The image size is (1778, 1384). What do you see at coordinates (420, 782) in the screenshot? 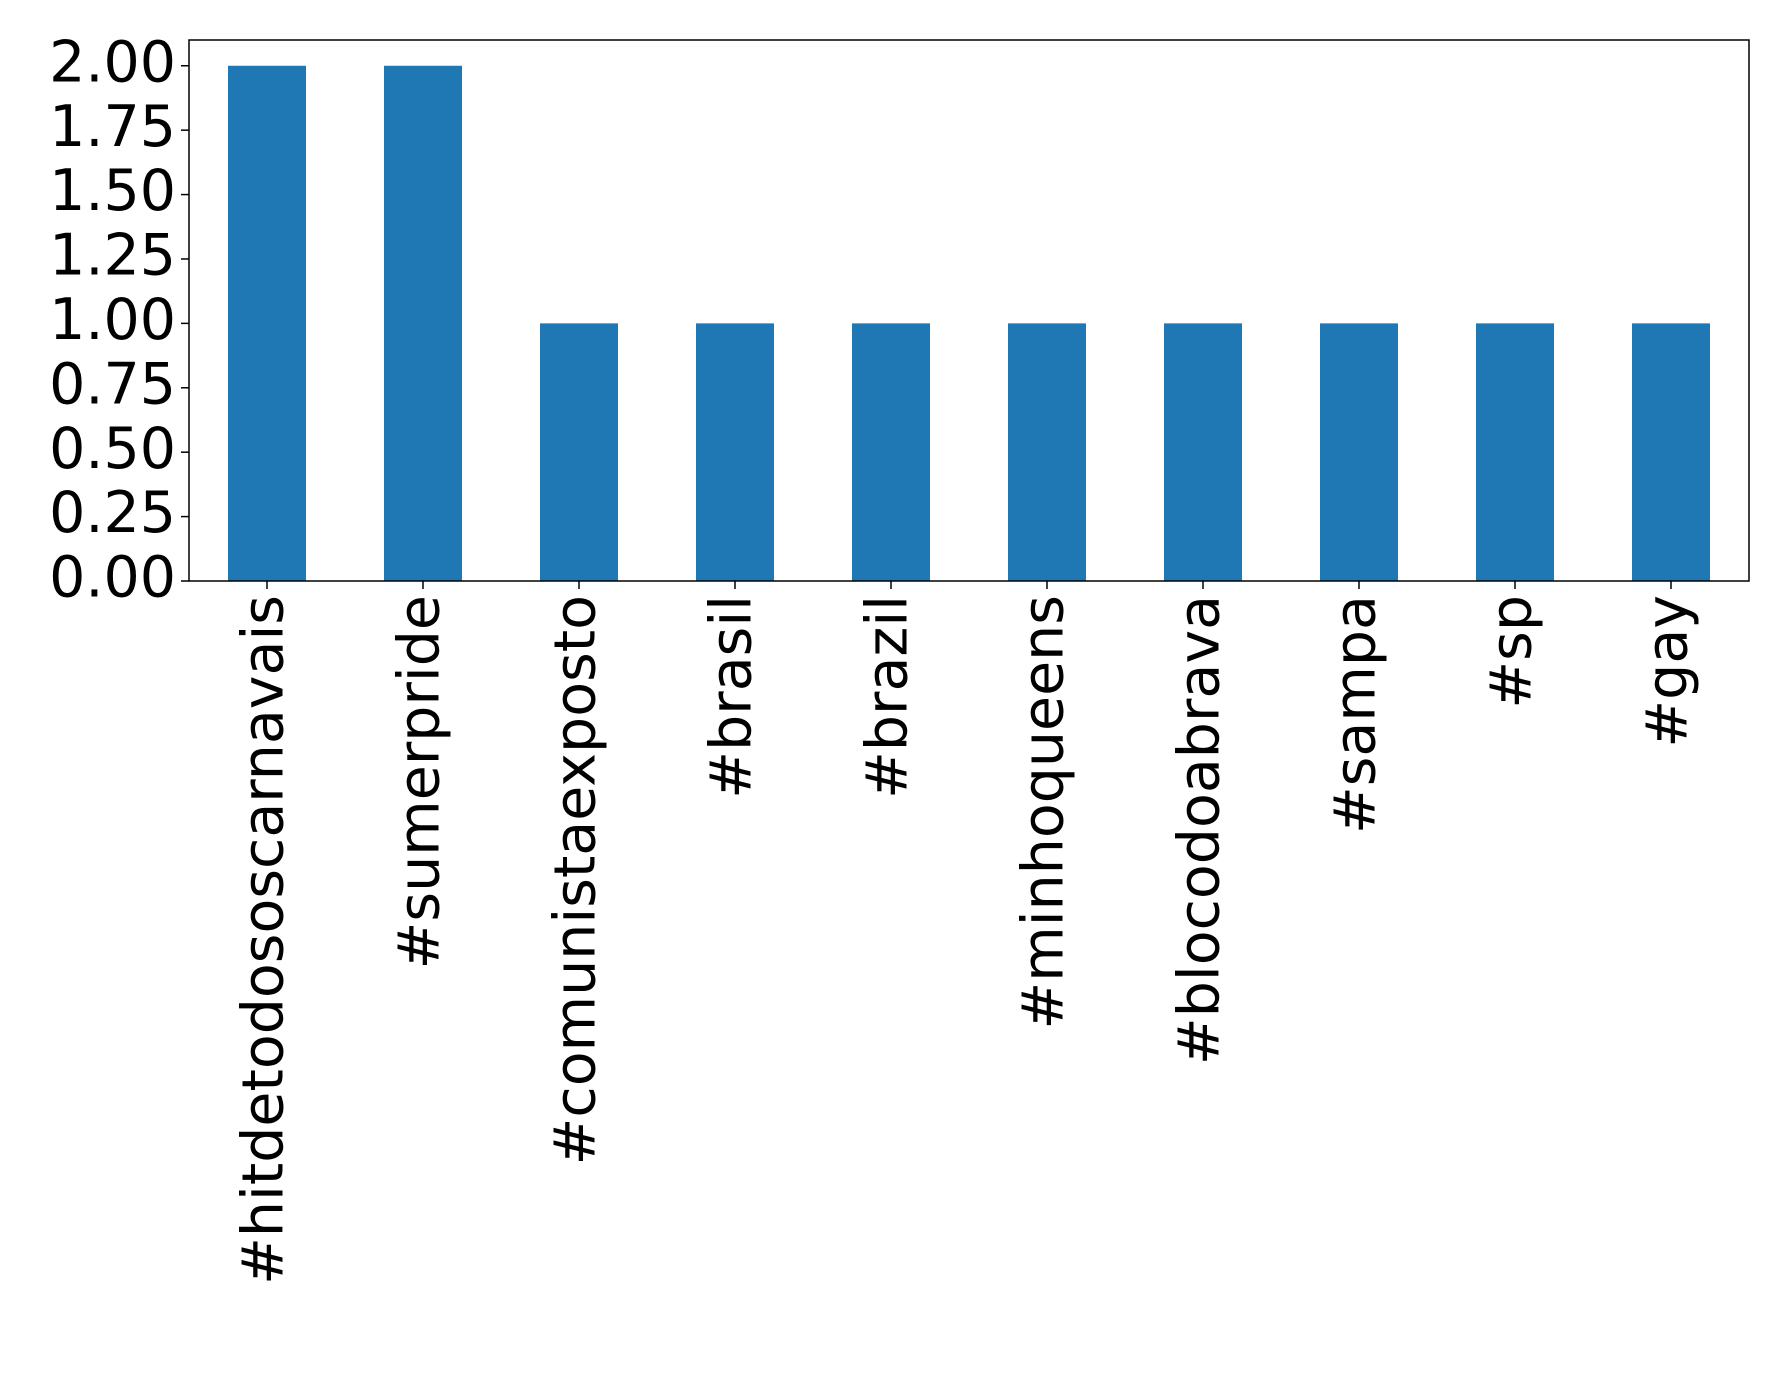
I see `x-tick-label: #sumerpride` at bounding box center [420, 782].